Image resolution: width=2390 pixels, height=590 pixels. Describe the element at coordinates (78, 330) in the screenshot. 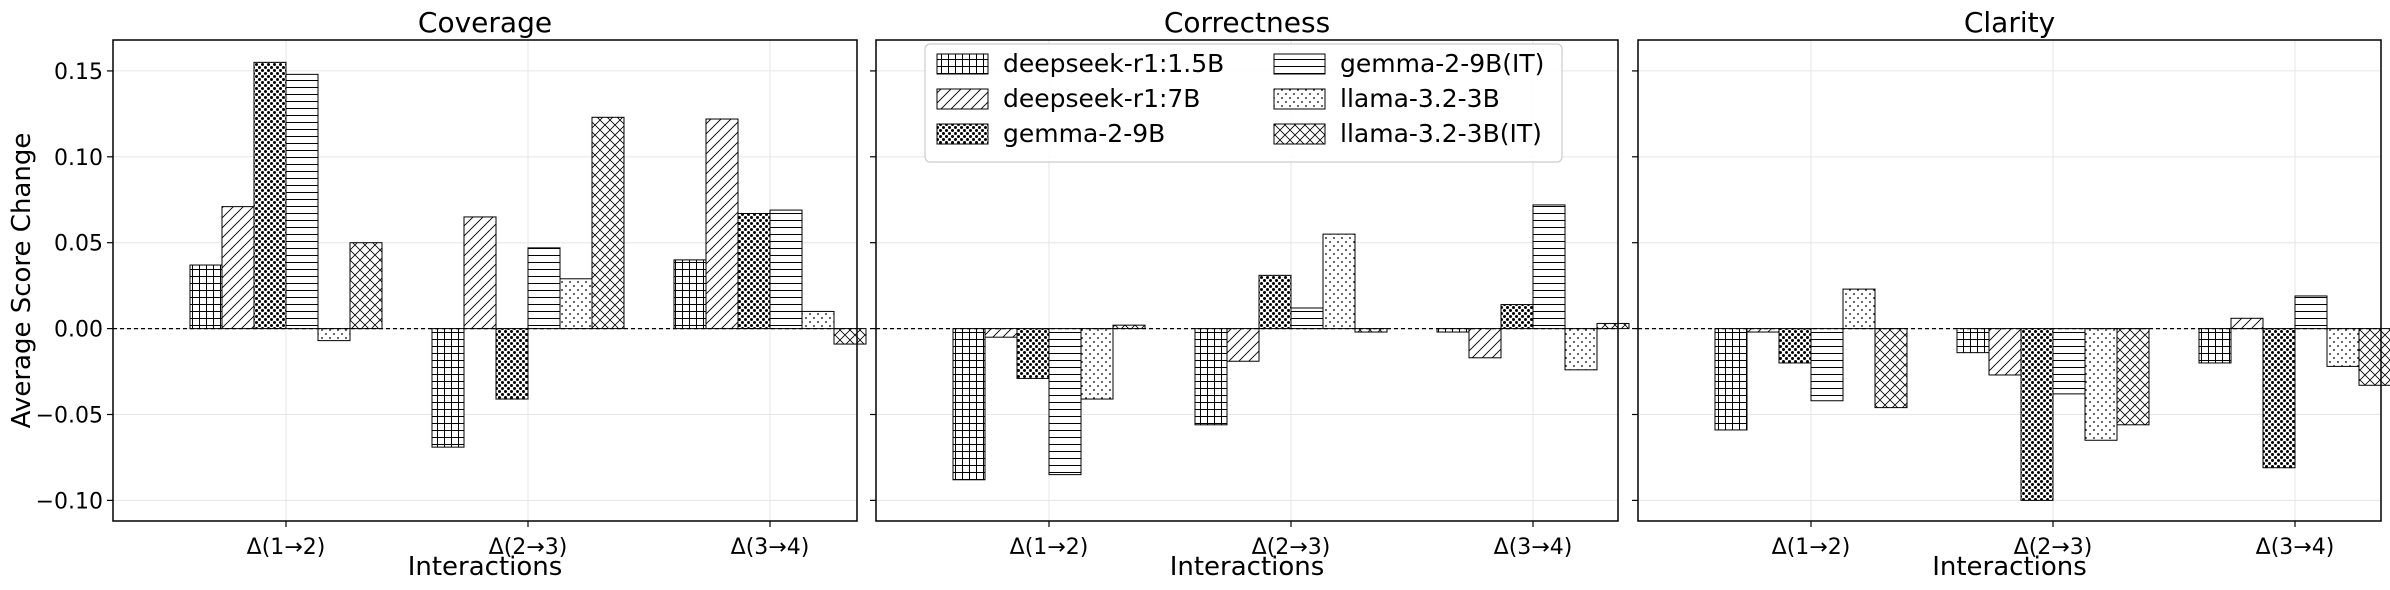

I see `y-tick-label: 0.00` at that location.